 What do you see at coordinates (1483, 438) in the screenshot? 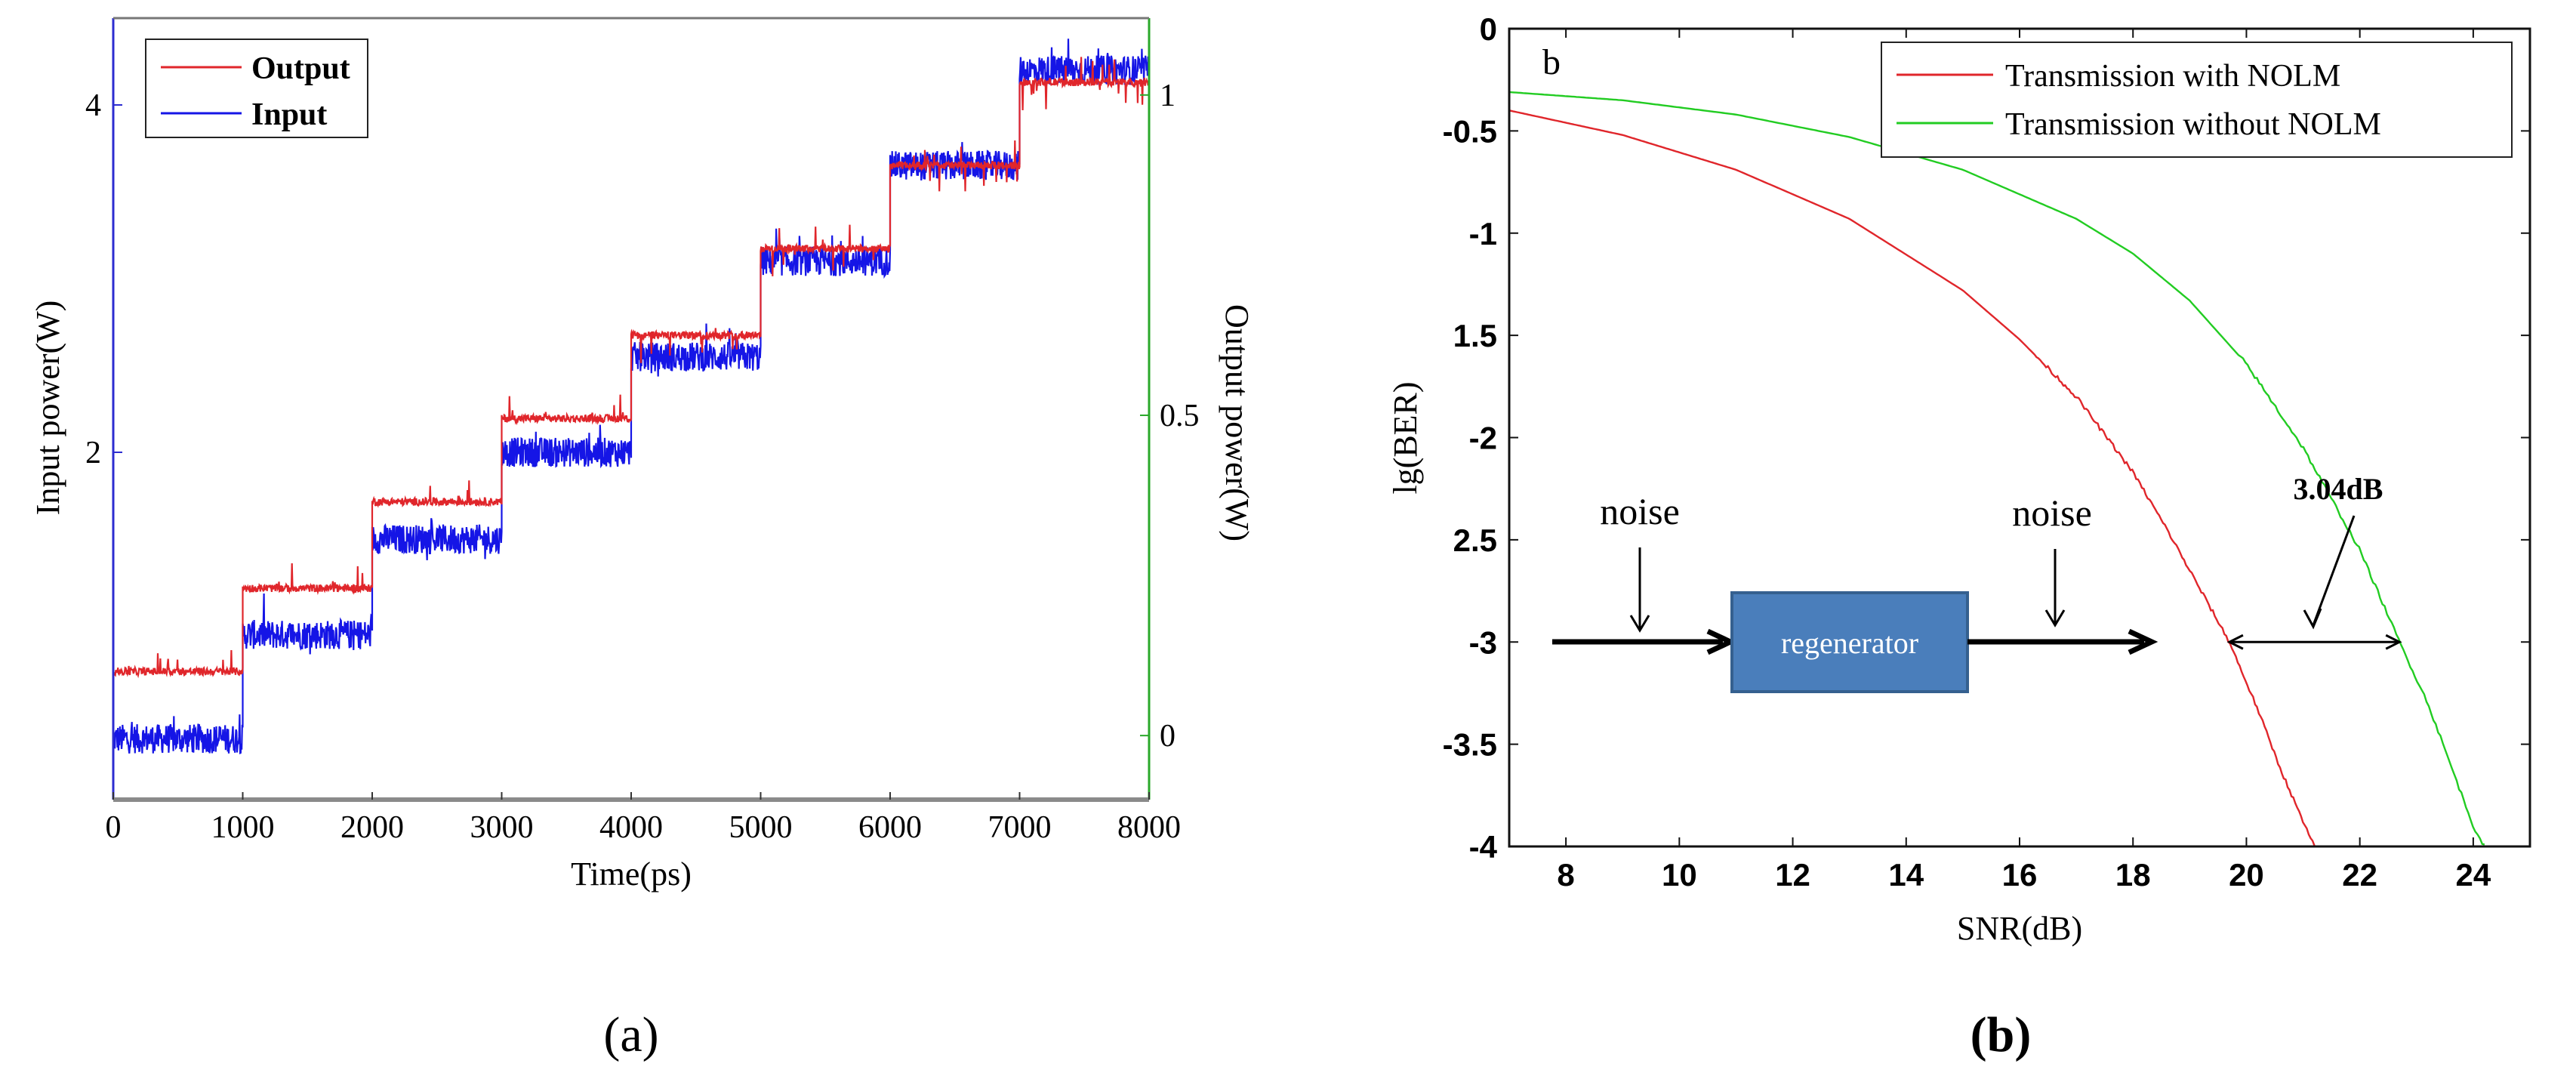
I see `chart-b-y-tick-label: -2` at bounding box center [1483, 438].